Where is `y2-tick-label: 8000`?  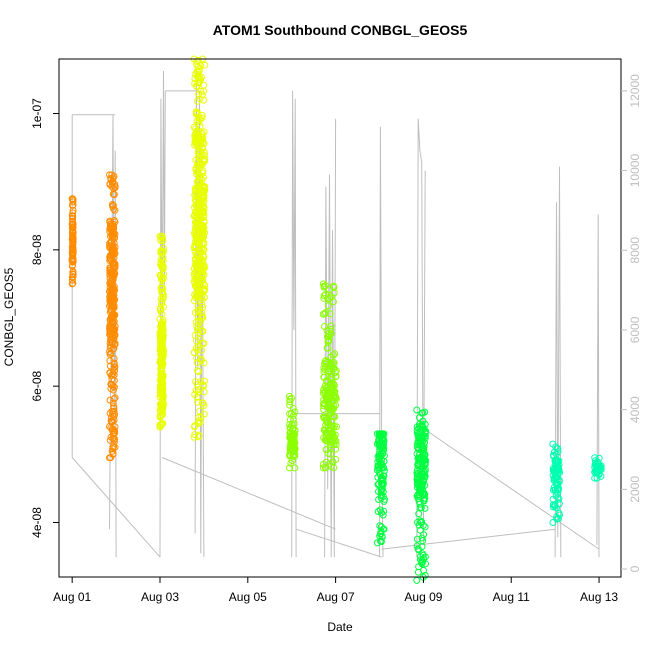 y2-tick-label: 8000 is located at coordinates (635, 250).